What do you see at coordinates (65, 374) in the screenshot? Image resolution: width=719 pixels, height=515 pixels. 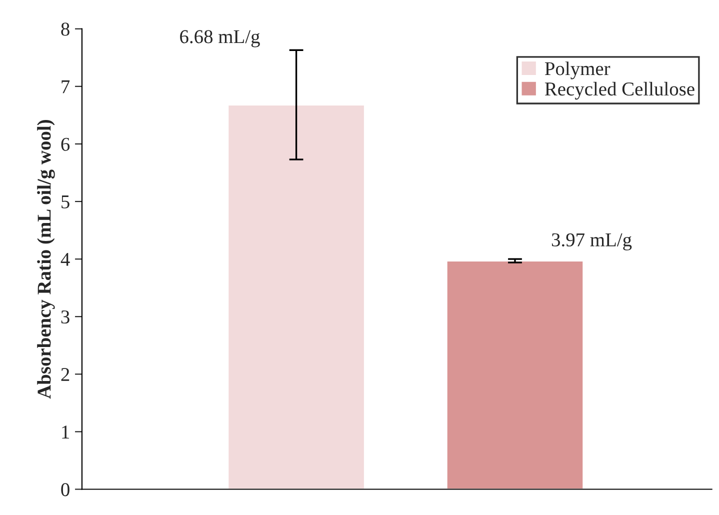 I see `y-tick-label: 2` at bounding box center [65, 374].